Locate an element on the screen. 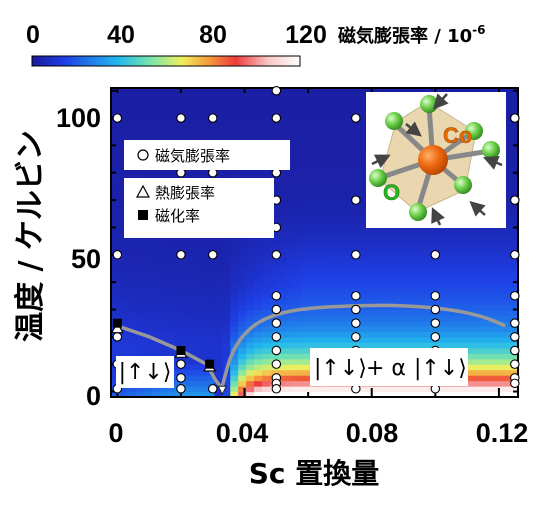 The image size is (555, 507). colorbar-exponent: -6 is located at coordinates (478, 30).